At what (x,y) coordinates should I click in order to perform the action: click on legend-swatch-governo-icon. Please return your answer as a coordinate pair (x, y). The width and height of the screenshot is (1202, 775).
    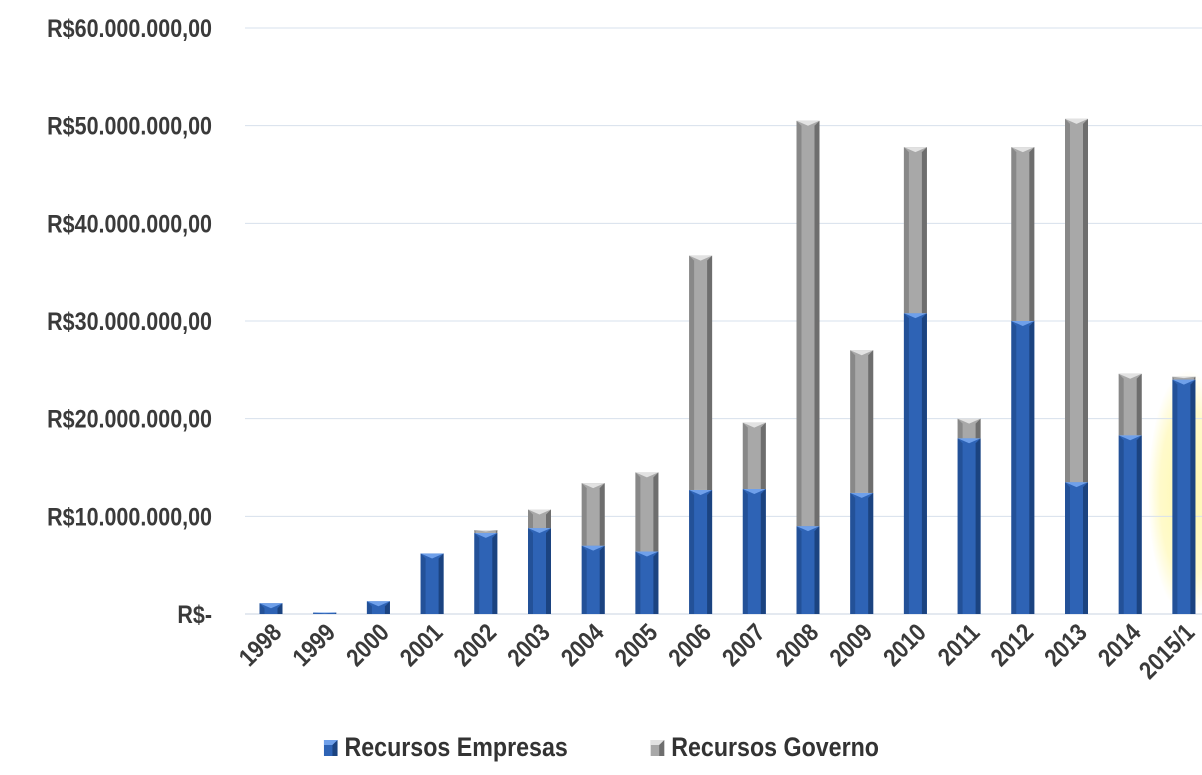
    Looking at the image, I should click on (657, 747).